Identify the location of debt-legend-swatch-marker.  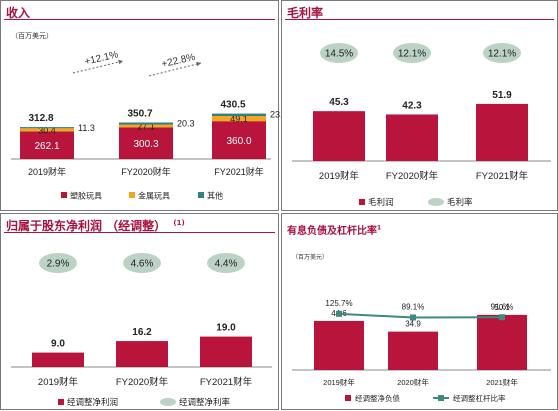
(441, 398).